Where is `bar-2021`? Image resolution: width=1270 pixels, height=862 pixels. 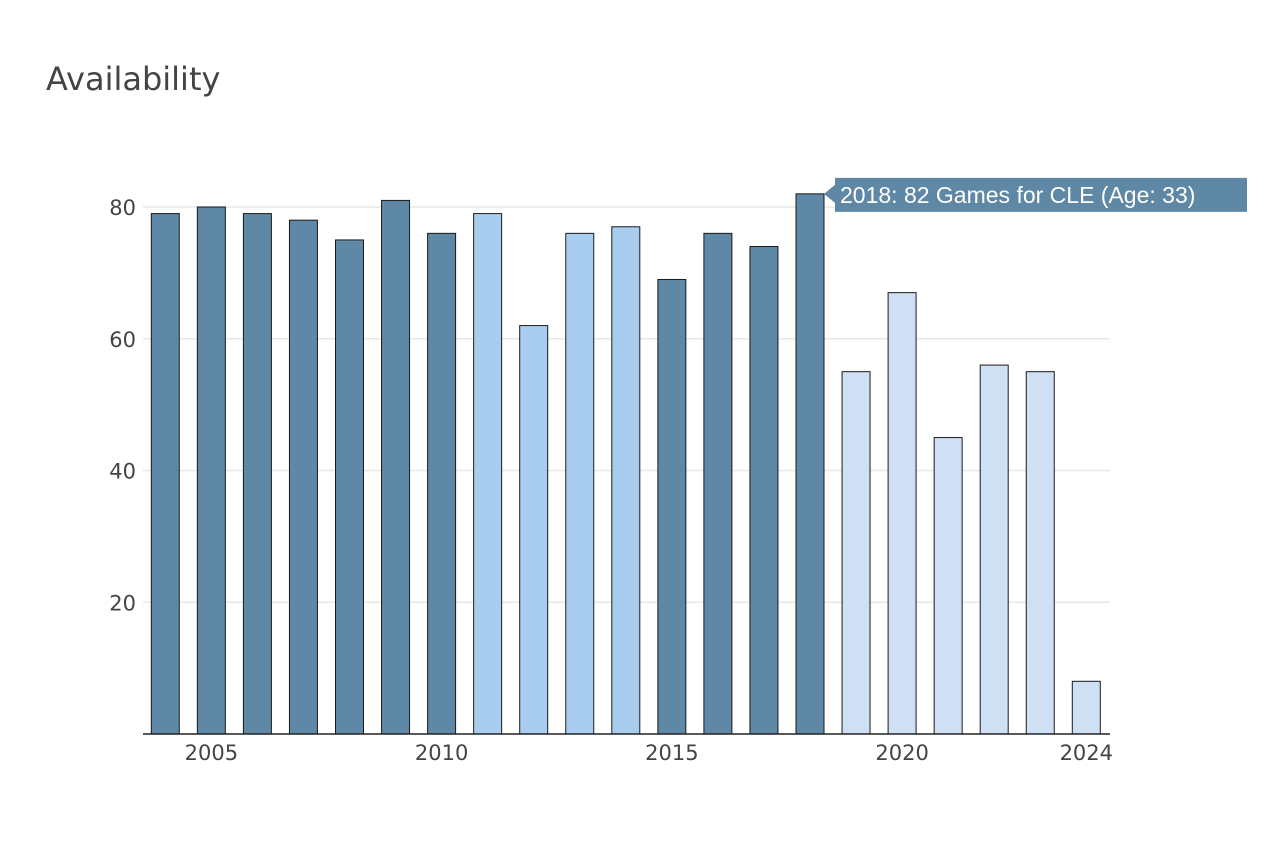
bar-2021 is located at coordinates (948, 586).